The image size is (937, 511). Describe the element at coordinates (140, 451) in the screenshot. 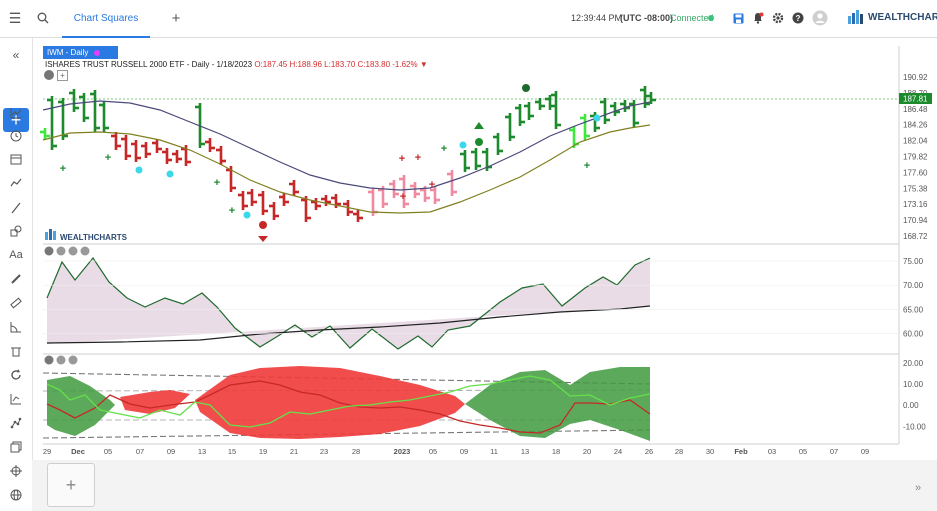

I see `time-tick-label: 07` at that location.